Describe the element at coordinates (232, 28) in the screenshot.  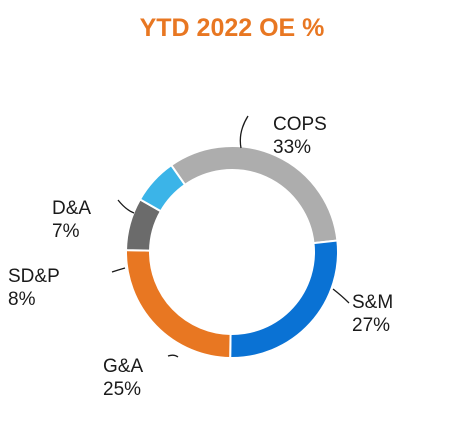
I see `chart-title: YTD 2022 OE %` at that location.